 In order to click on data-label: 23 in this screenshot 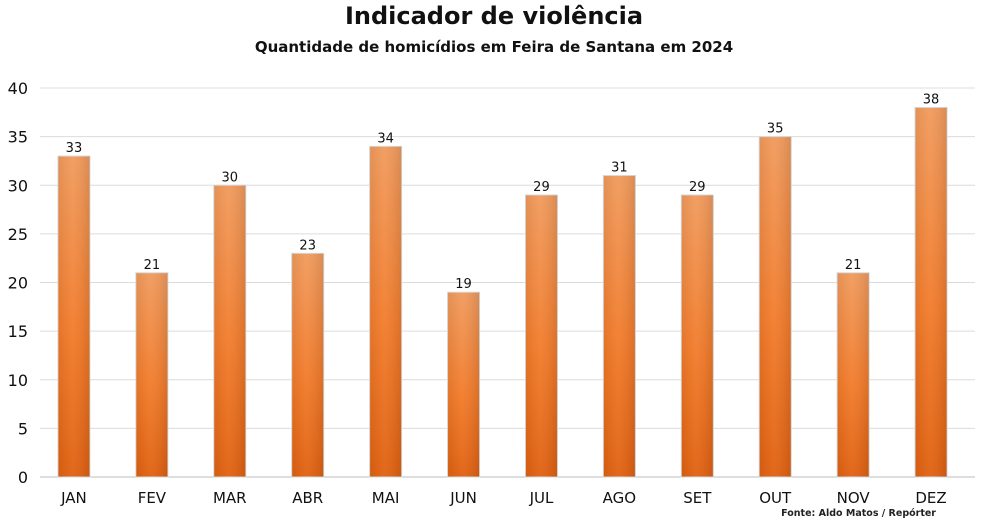, I will do `click(307, 245)`.